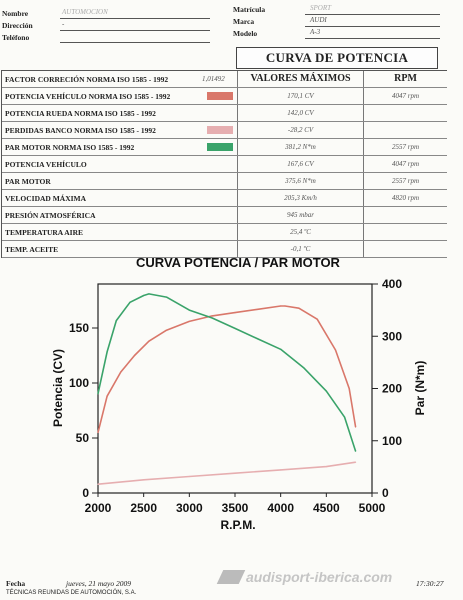 This screenshot has width=463, height=600. I want to click on y2-axis-label: Par (N*m), so click(420, 388).